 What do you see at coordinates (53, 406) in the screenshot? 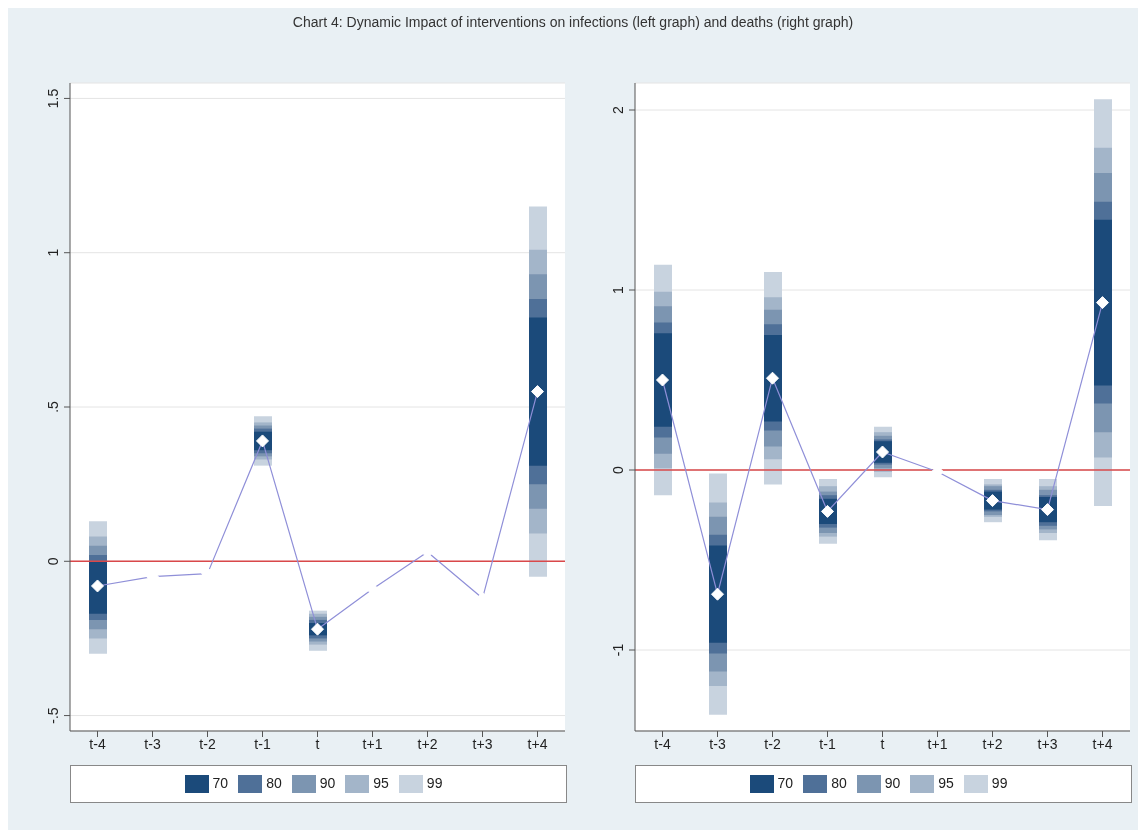
I see `y-tick-label: .5` at bounding box center [53, 406].